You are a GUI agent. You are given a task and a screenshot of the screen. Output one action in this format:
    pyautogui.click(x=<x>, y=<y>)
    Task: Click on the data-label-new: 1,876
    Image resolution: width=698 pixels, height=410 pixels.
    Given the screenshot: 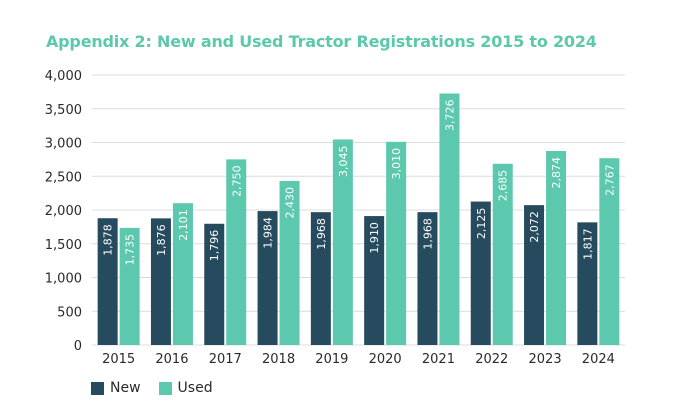 What is the action you would take?
    pyautogui.click(x=161, y=240)
    